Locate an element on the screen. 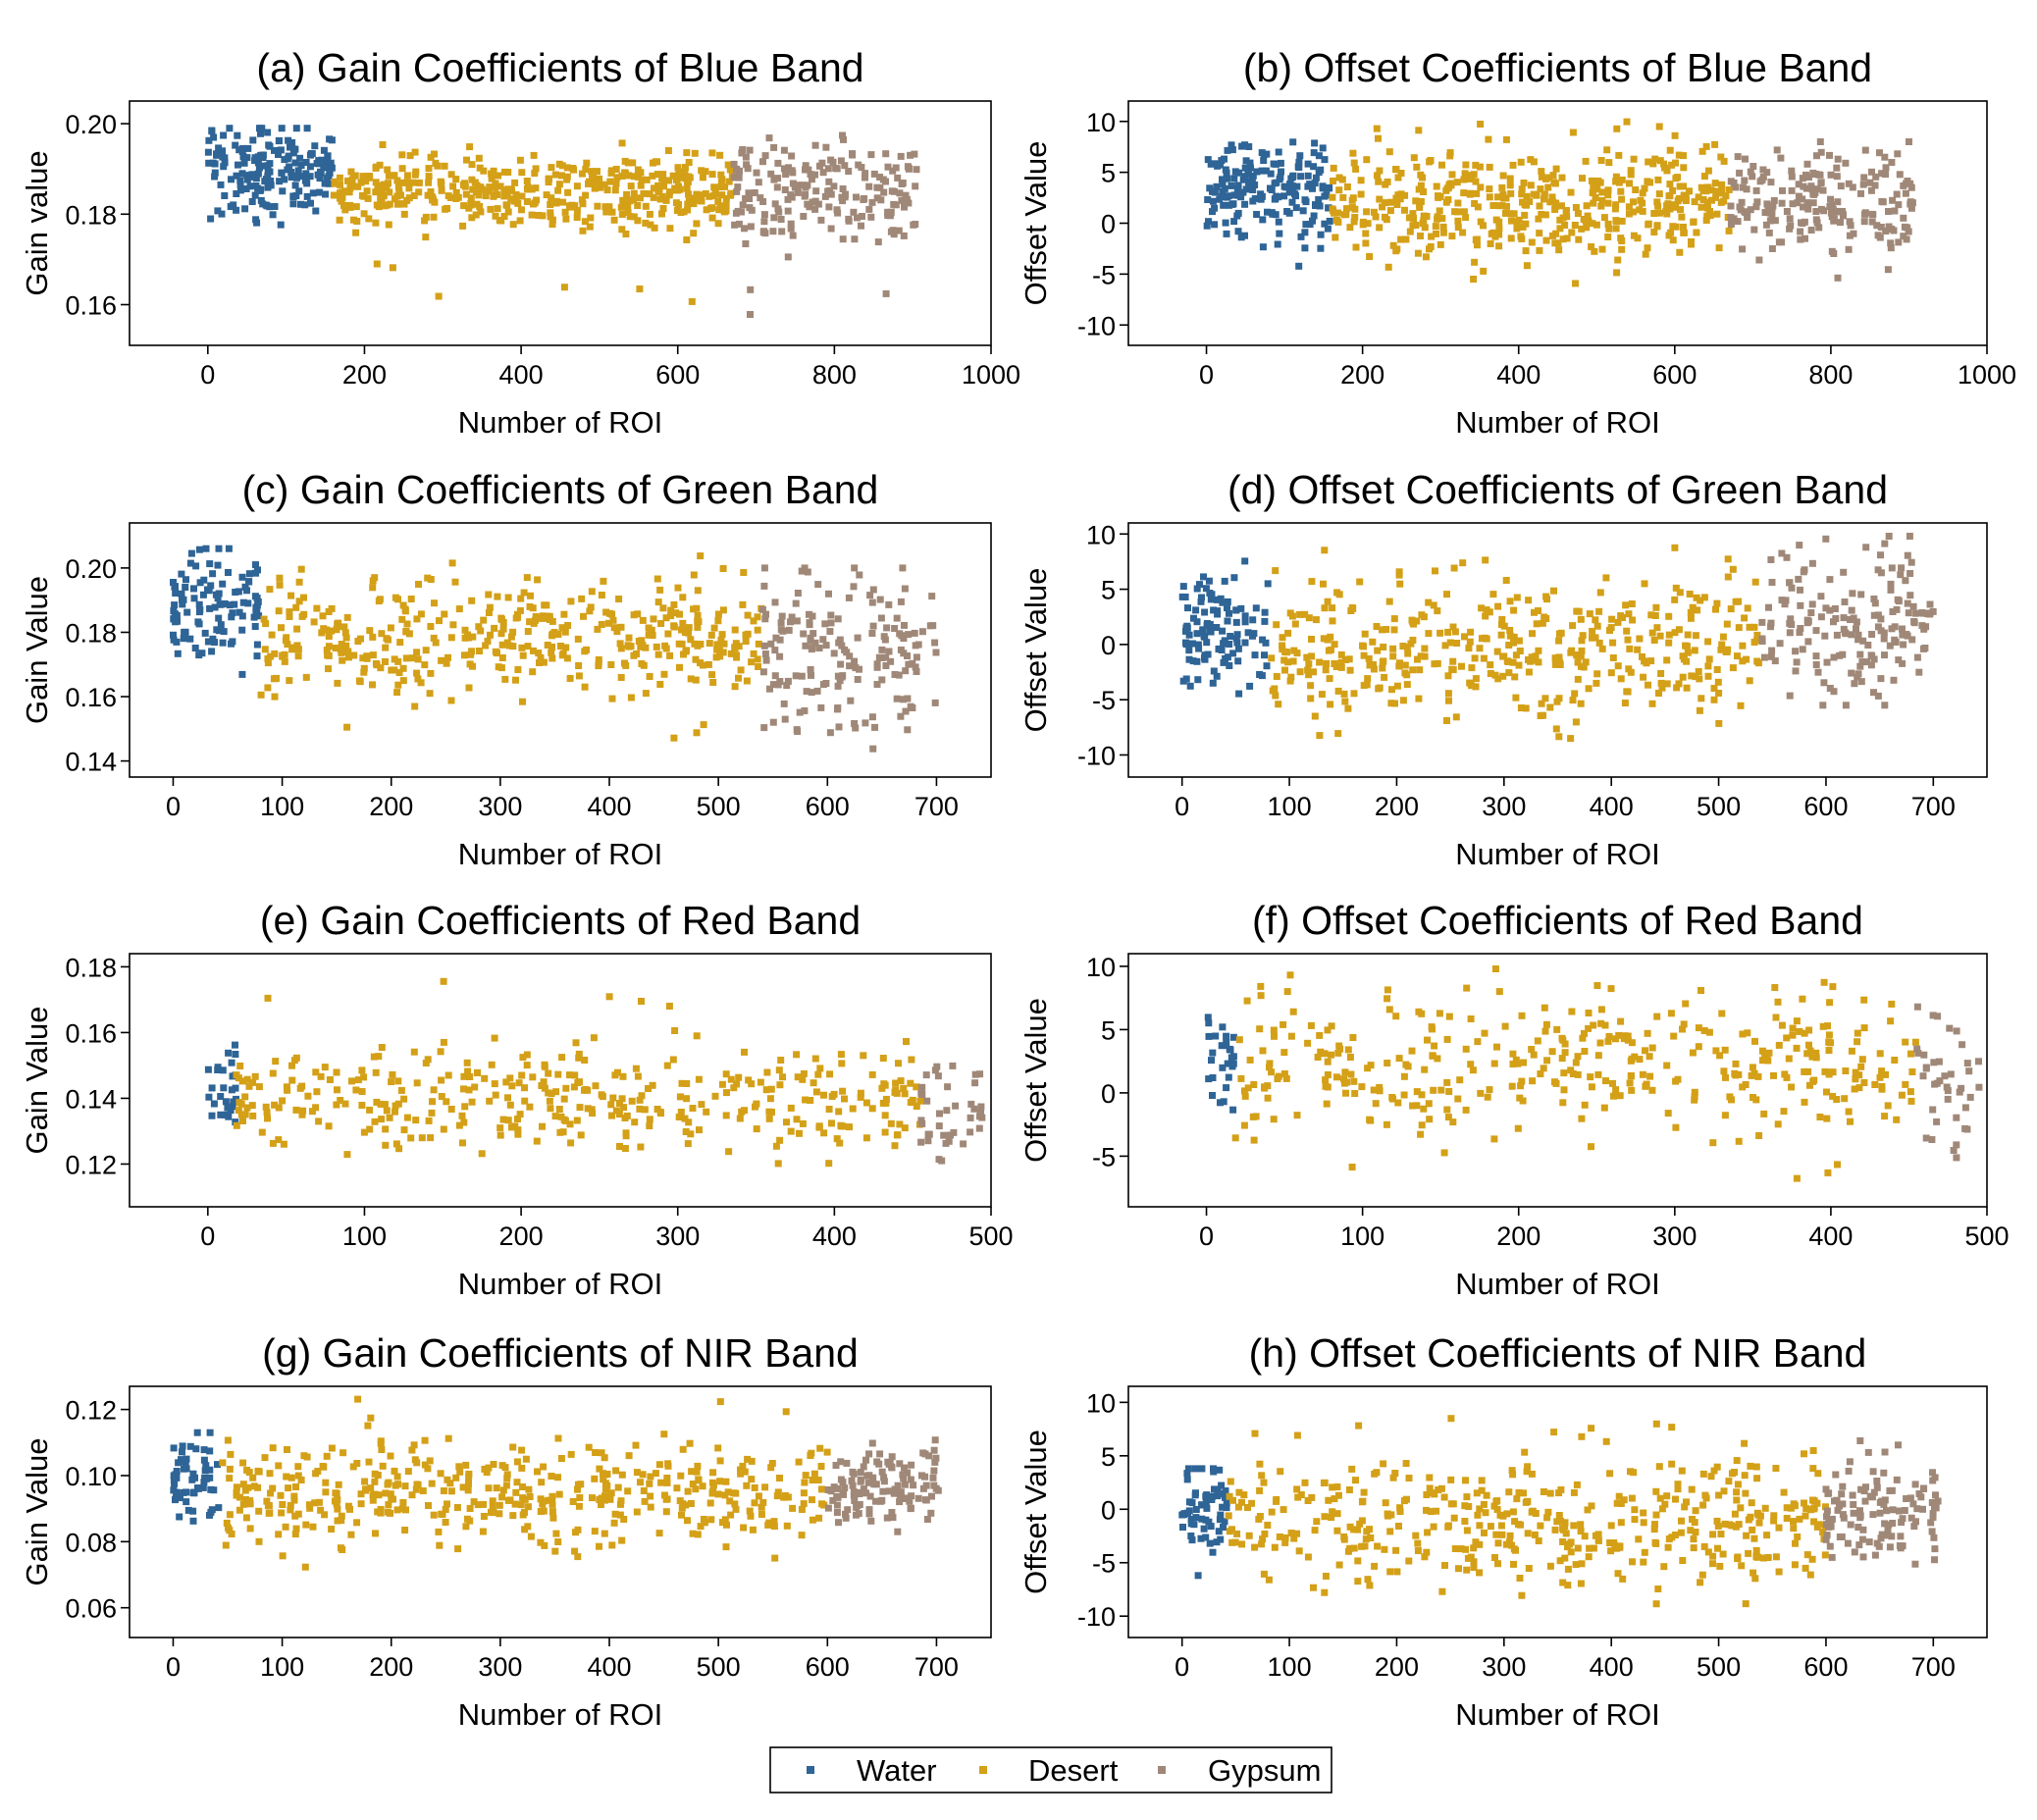 This screenshot has width=2037, height=1820. chart-title: (f) Offset Coefficients of Red Band is located at coordinates (1557, 920).